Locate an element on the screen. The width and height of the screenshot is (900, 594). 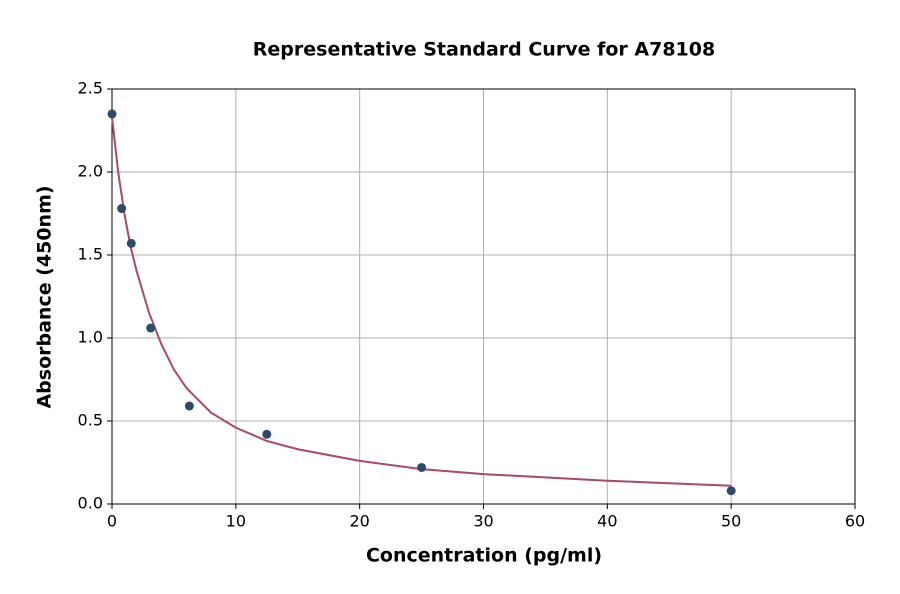
y-axis-label: Absorbance (450nm) is located at coordinates (45, 296).